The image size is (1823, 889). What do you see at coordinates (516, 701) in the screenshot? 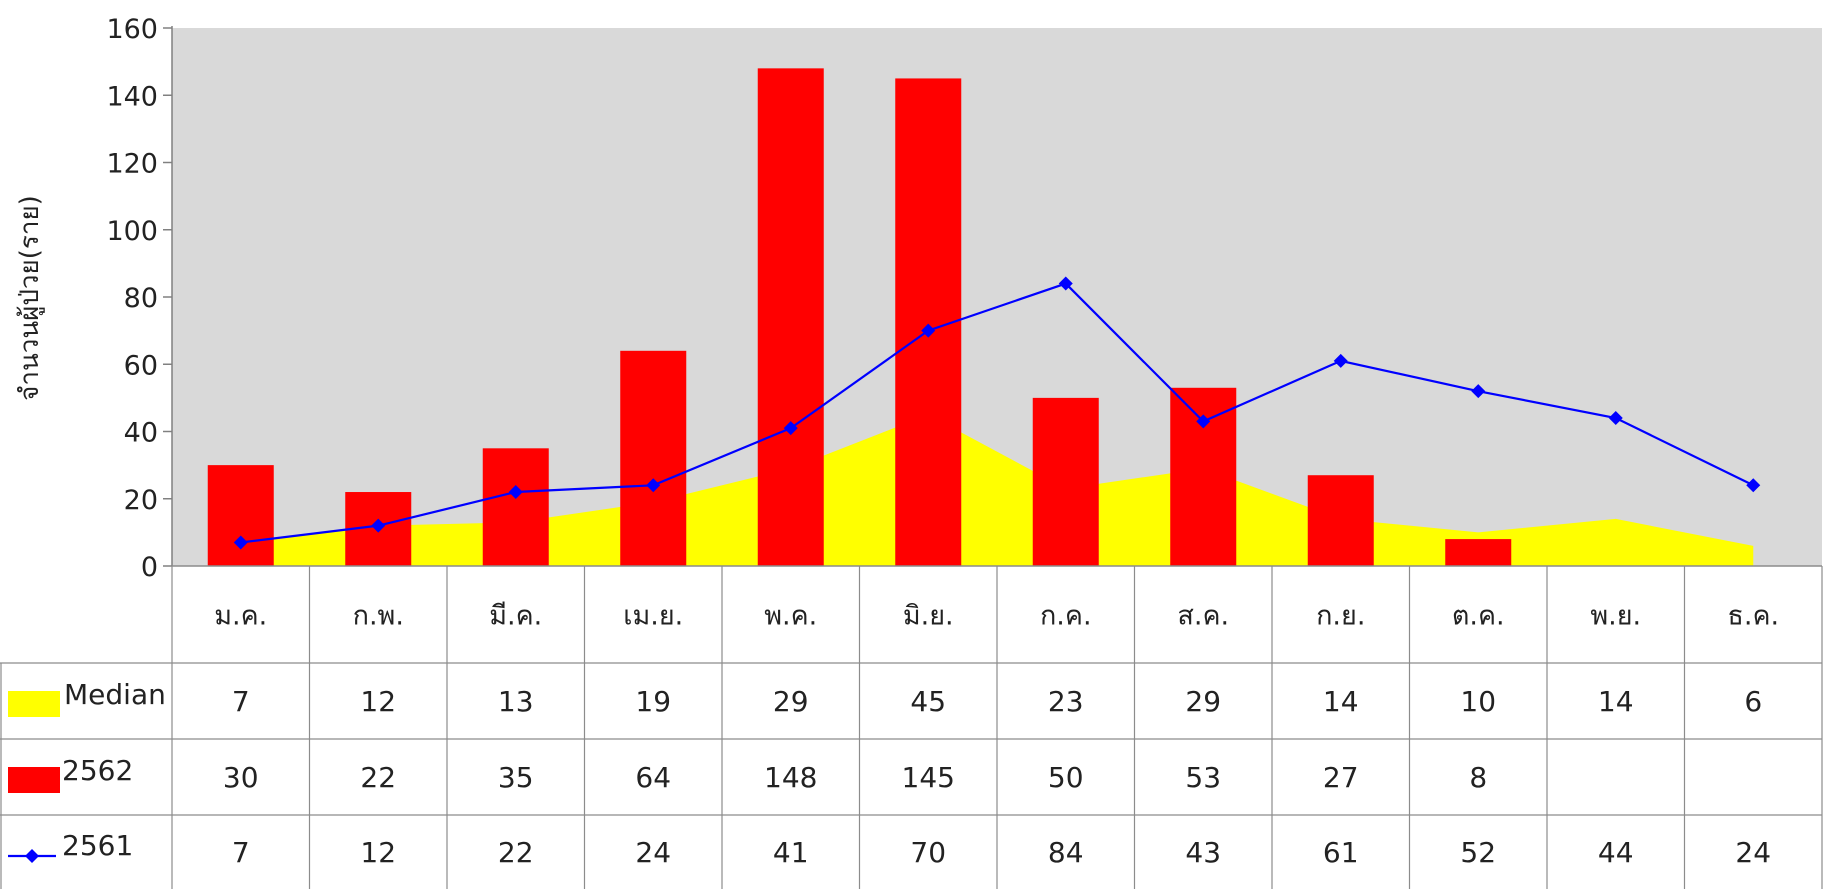
I see `table-cell: 13` at bounding box center [516, 701].